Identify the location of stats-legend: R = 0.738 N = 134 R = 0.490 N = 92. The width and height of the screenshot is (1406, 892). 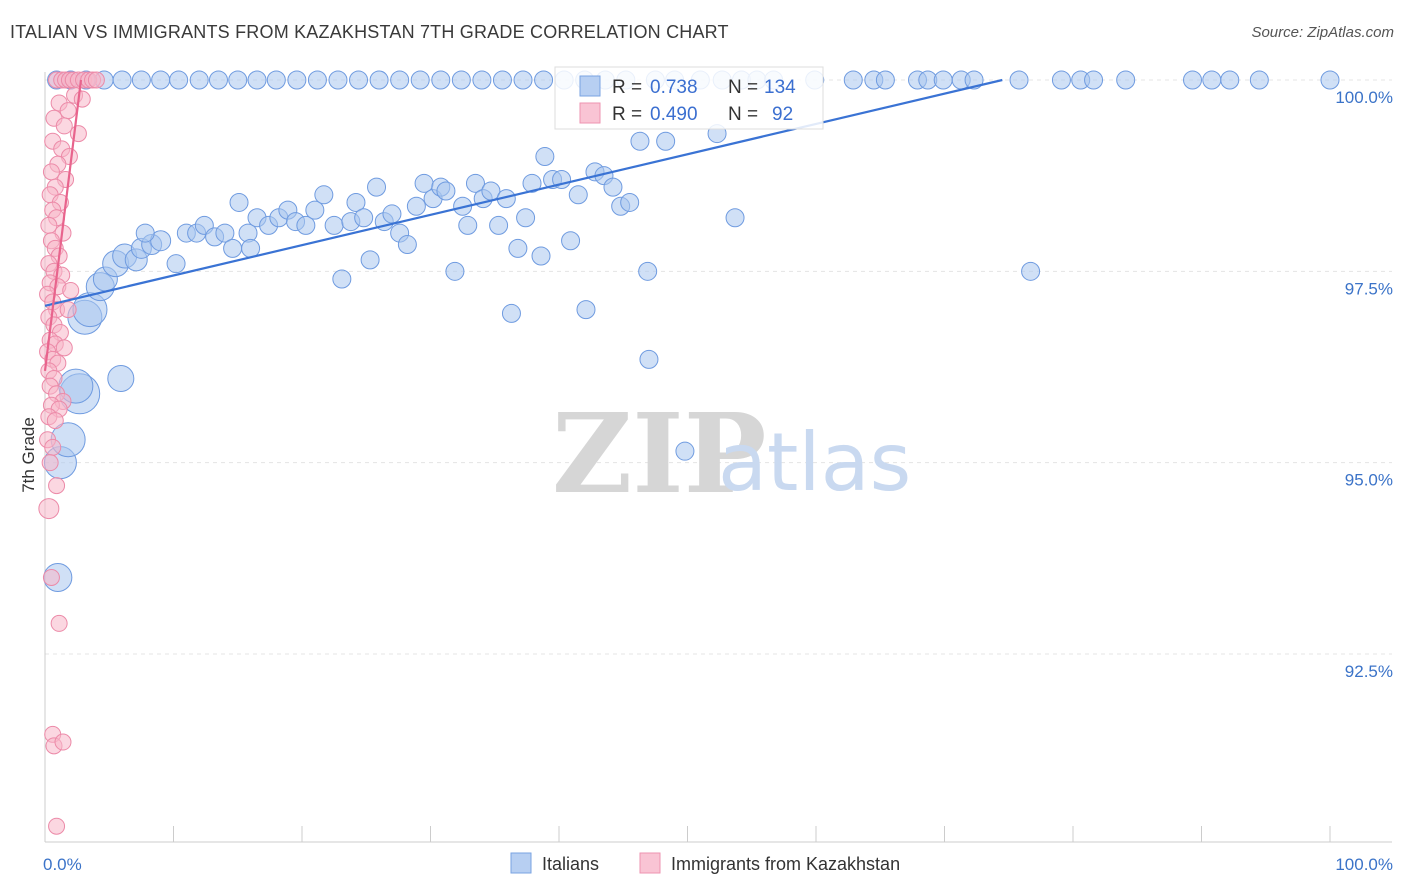
(689, 98).